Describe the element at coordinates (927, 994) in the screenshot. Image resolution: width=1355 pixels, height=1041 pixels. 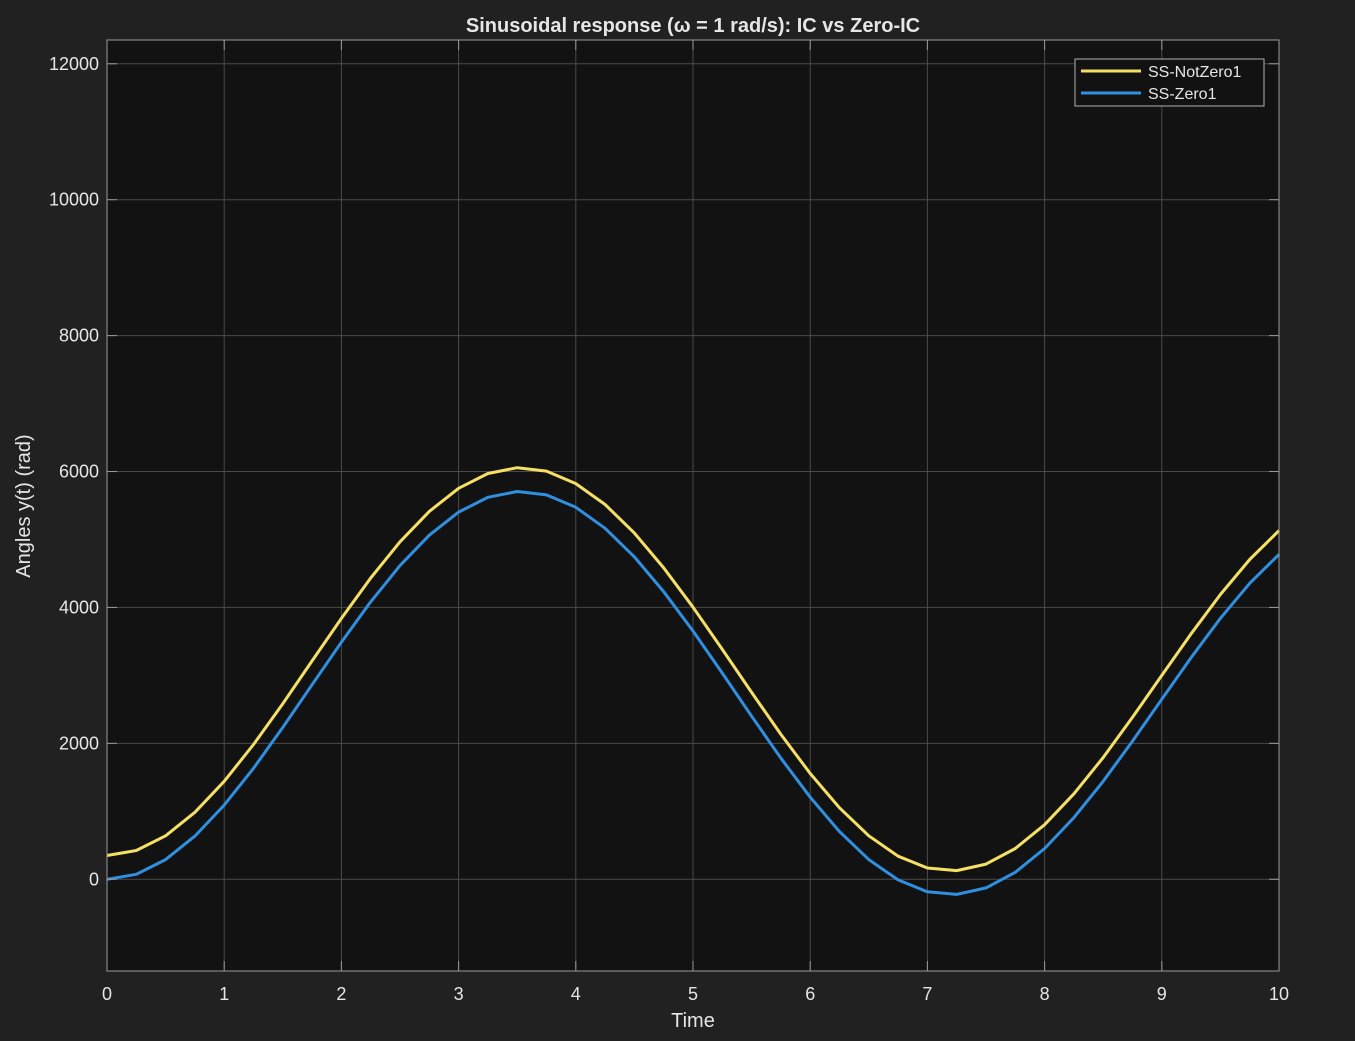
I see `x-tick-label: 7` at that location.